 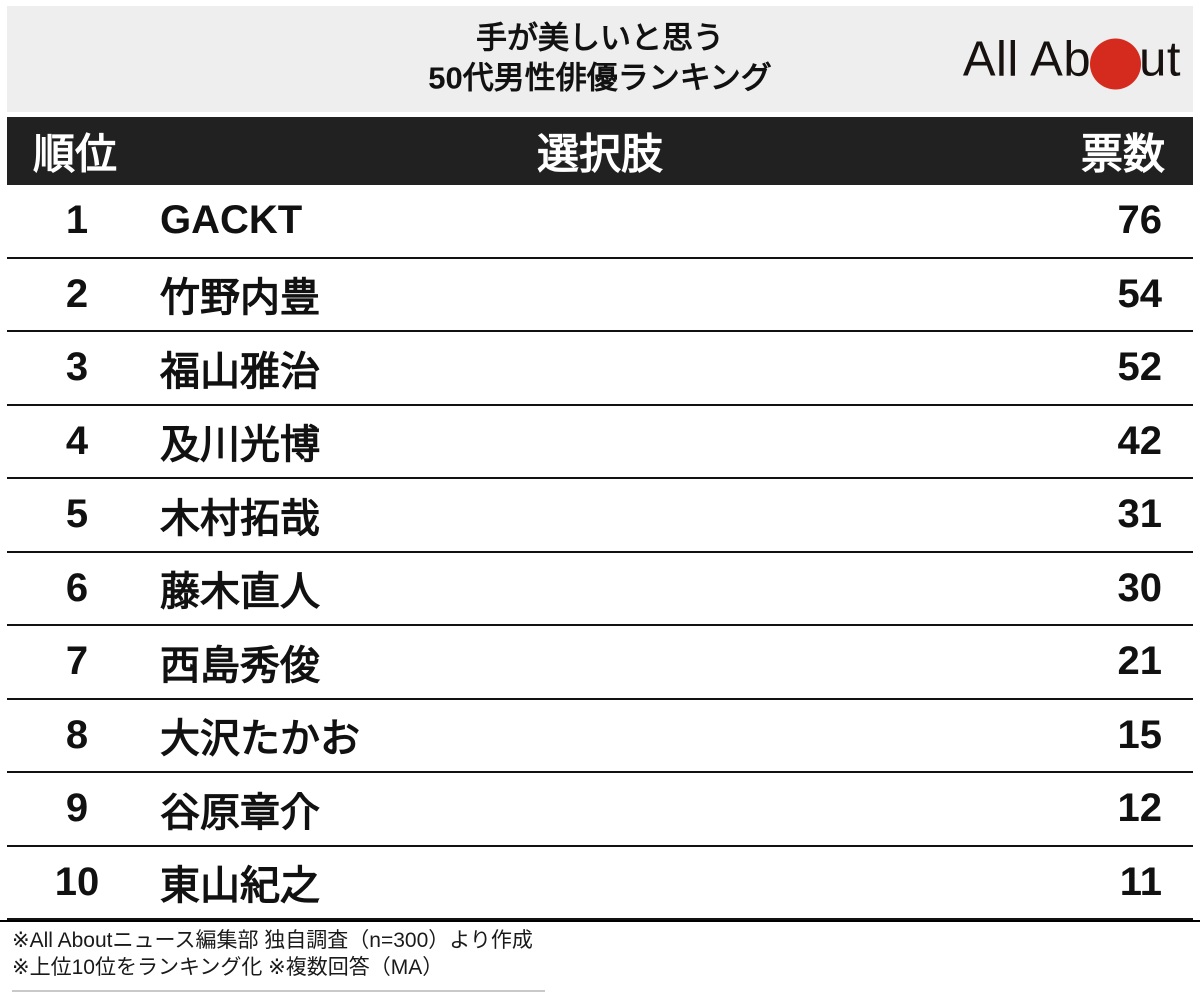 I want to click on table-row: 7 西島秀俊 21, so click(x=600, y=663).